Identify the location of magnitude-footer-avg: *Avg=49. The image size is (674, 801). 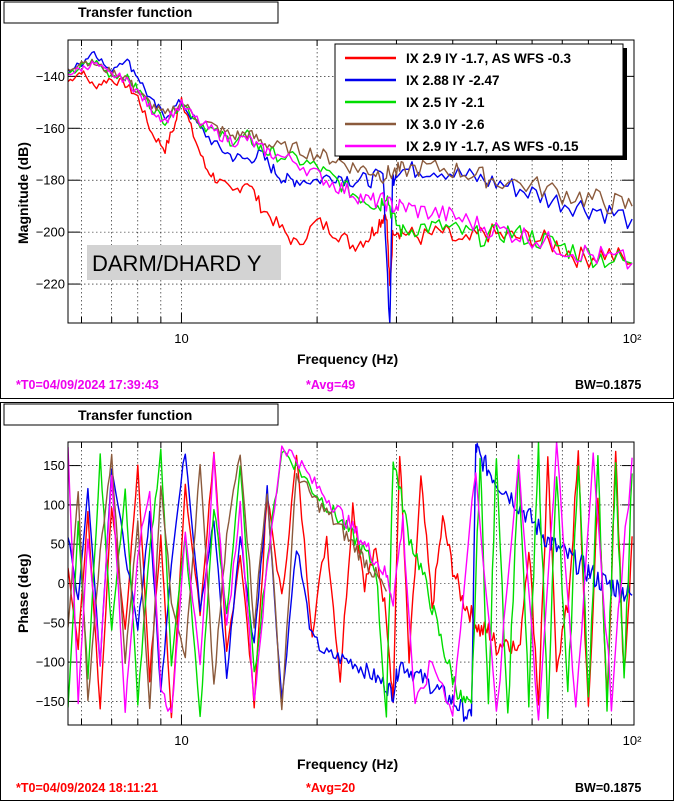
(330, 385).